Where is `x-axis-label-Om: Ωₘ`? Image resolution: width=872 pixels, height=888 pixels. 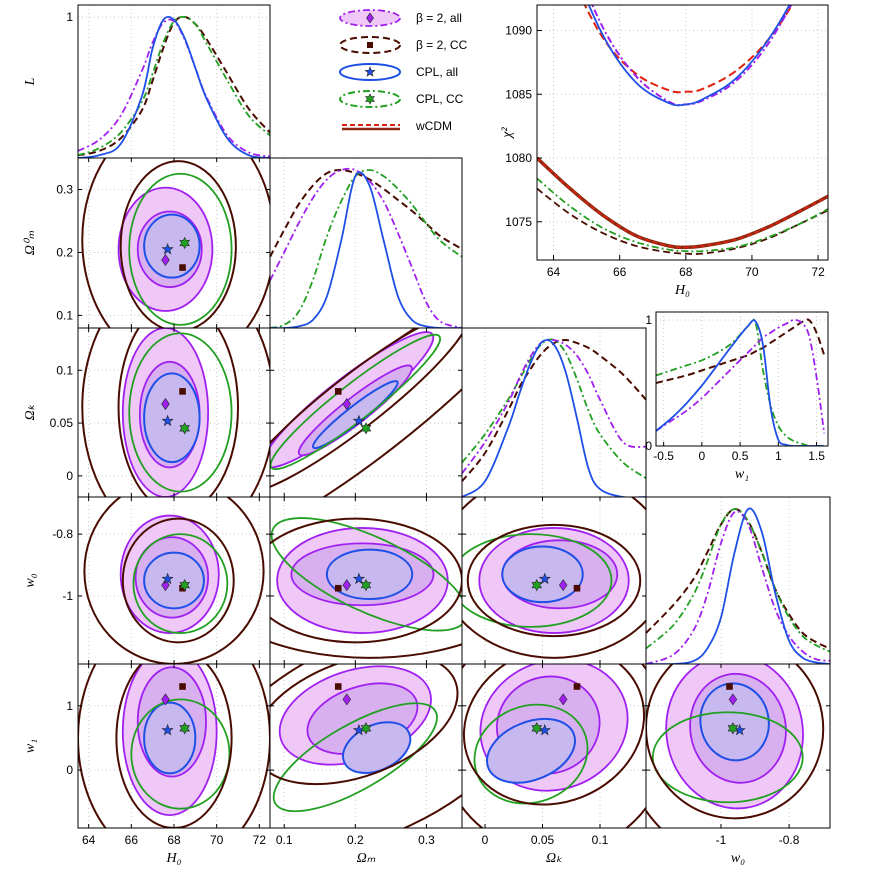
x-axis-label-Om: Ωₘ is located at coordinates (366, 858).